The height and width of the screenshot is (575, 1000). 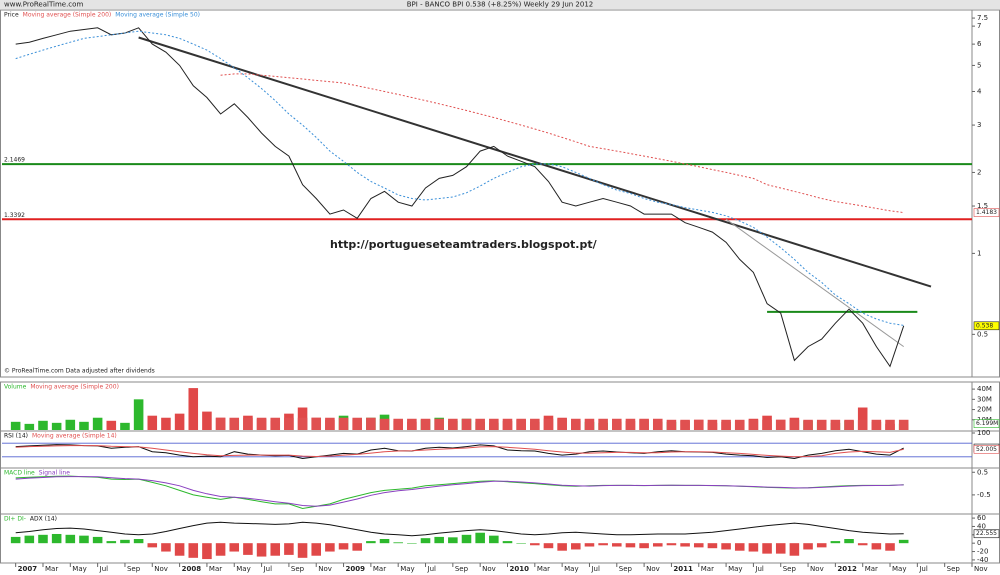 What do you see at coordinates (984, 410) in the screenshot?
I see `y-tick-label: 20M` at bounding box center [984, 410].